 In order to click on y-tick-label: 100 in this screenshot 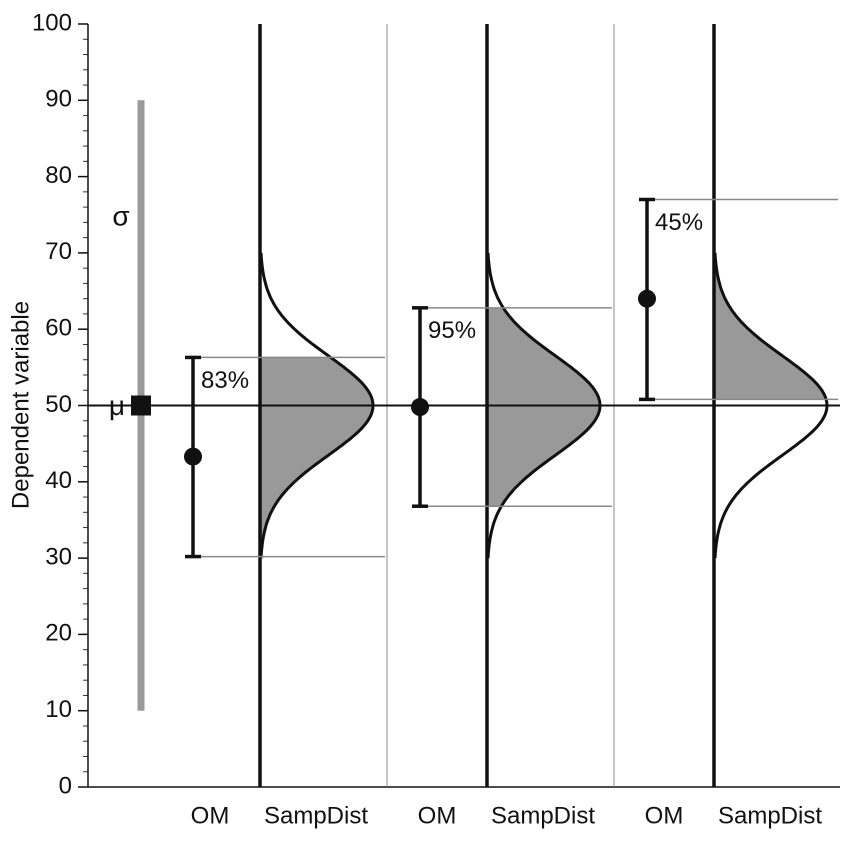, I will do `click(52, 22)`.